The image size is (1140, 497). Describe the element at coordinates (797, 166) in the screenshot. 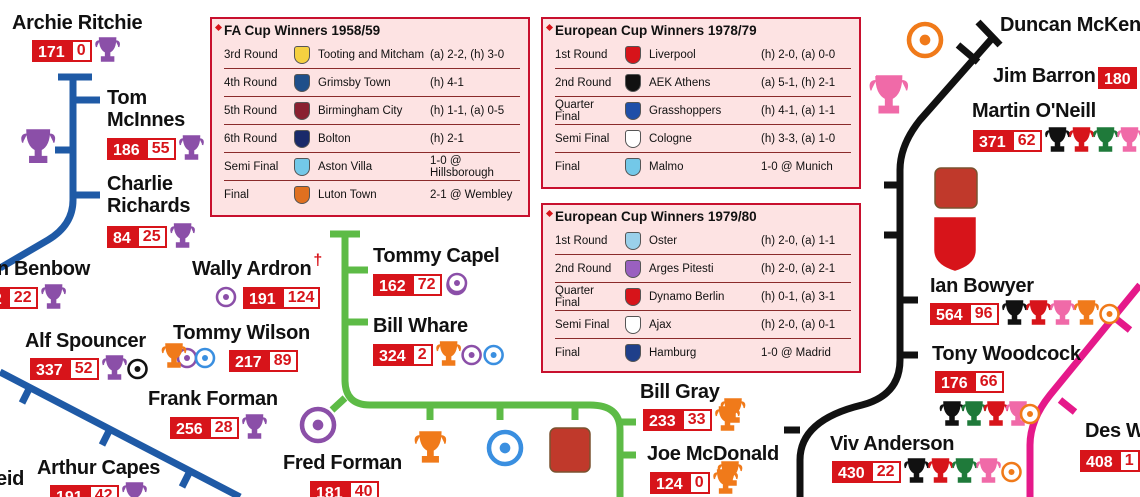

I see `score: 1-0 @ Munich` at that location.